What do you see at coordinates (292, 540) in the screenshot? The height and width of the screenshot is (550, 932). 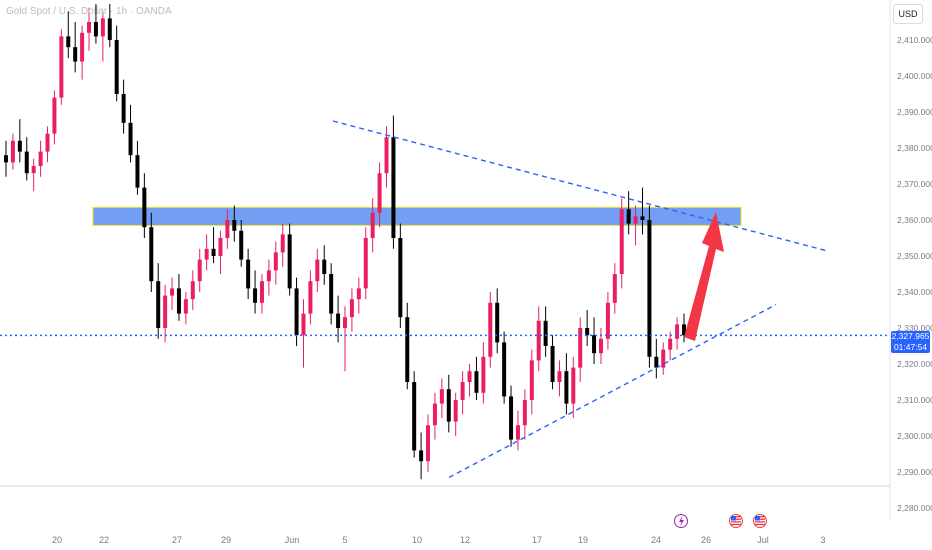 I see `time-tick-label: Jun` at bounding box center [292, 540].